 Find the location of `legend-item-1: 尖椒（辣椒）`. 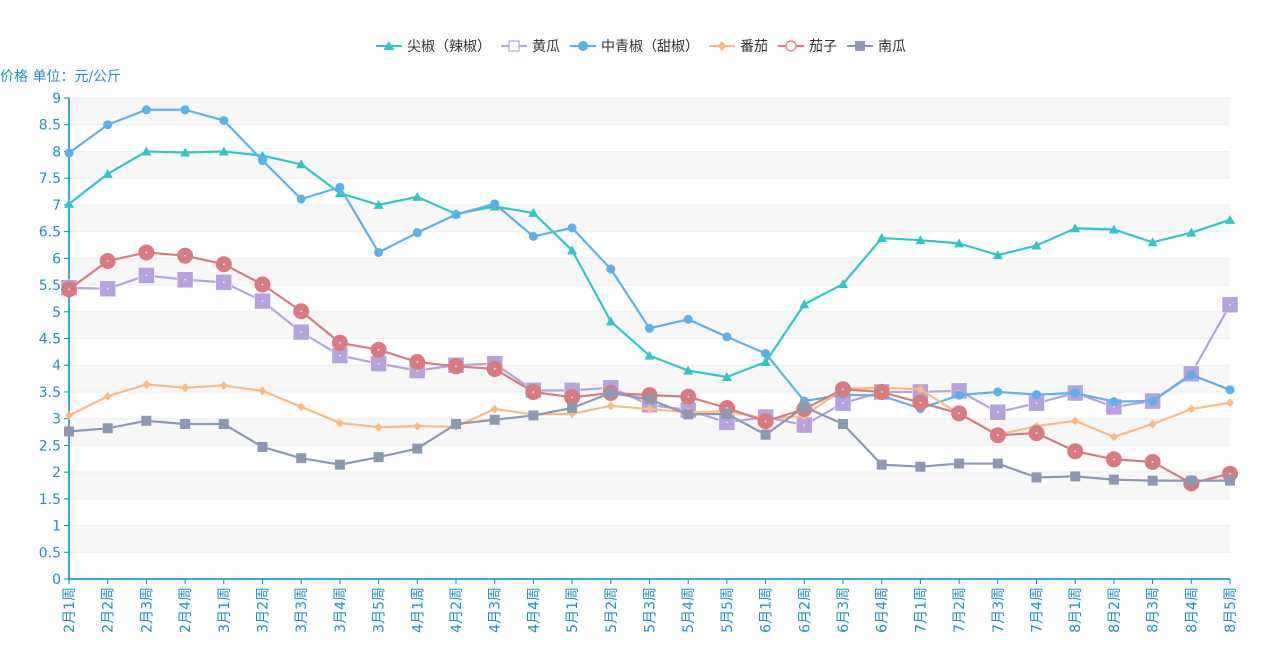

legend-item-1: 尖椒（辣椒） is located at coordinates (433, 46).